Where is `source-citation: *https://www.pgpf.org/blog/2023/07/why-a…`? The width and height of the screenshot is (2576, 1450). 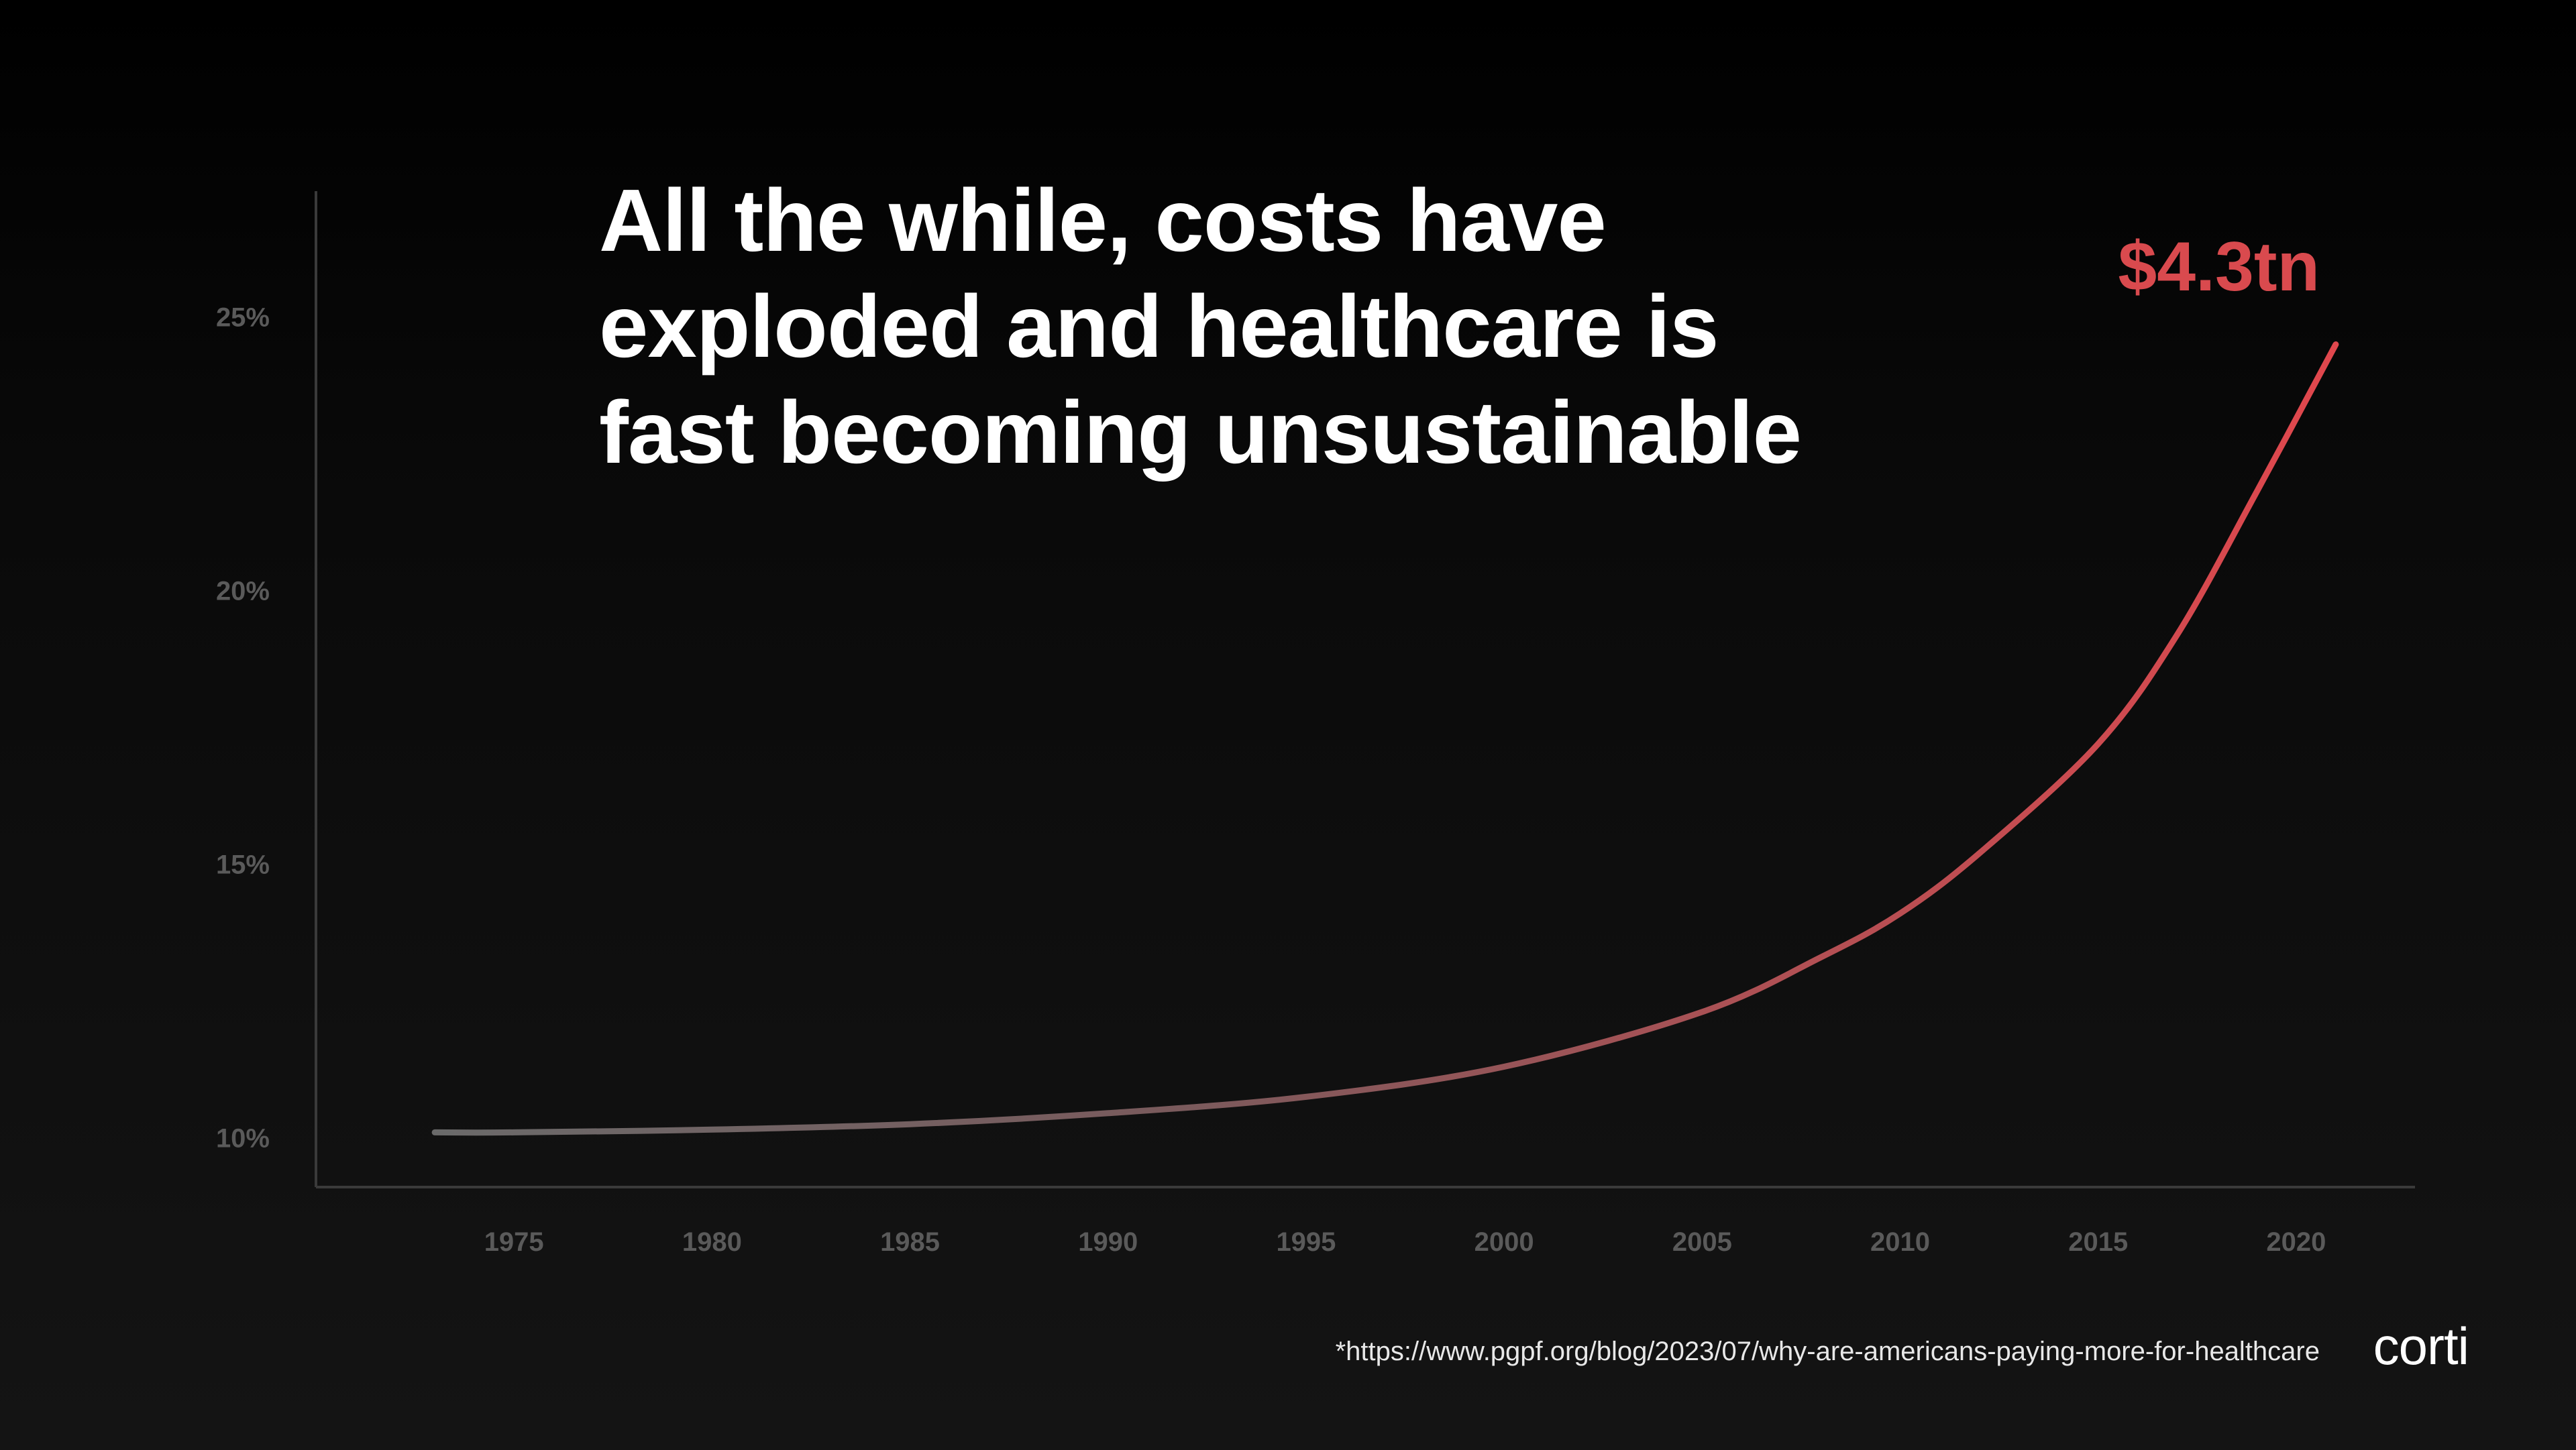
source-citation: *https://www.pgpf.org/blog/2023/07/why-a… is located at coordinates (1827, 1351).